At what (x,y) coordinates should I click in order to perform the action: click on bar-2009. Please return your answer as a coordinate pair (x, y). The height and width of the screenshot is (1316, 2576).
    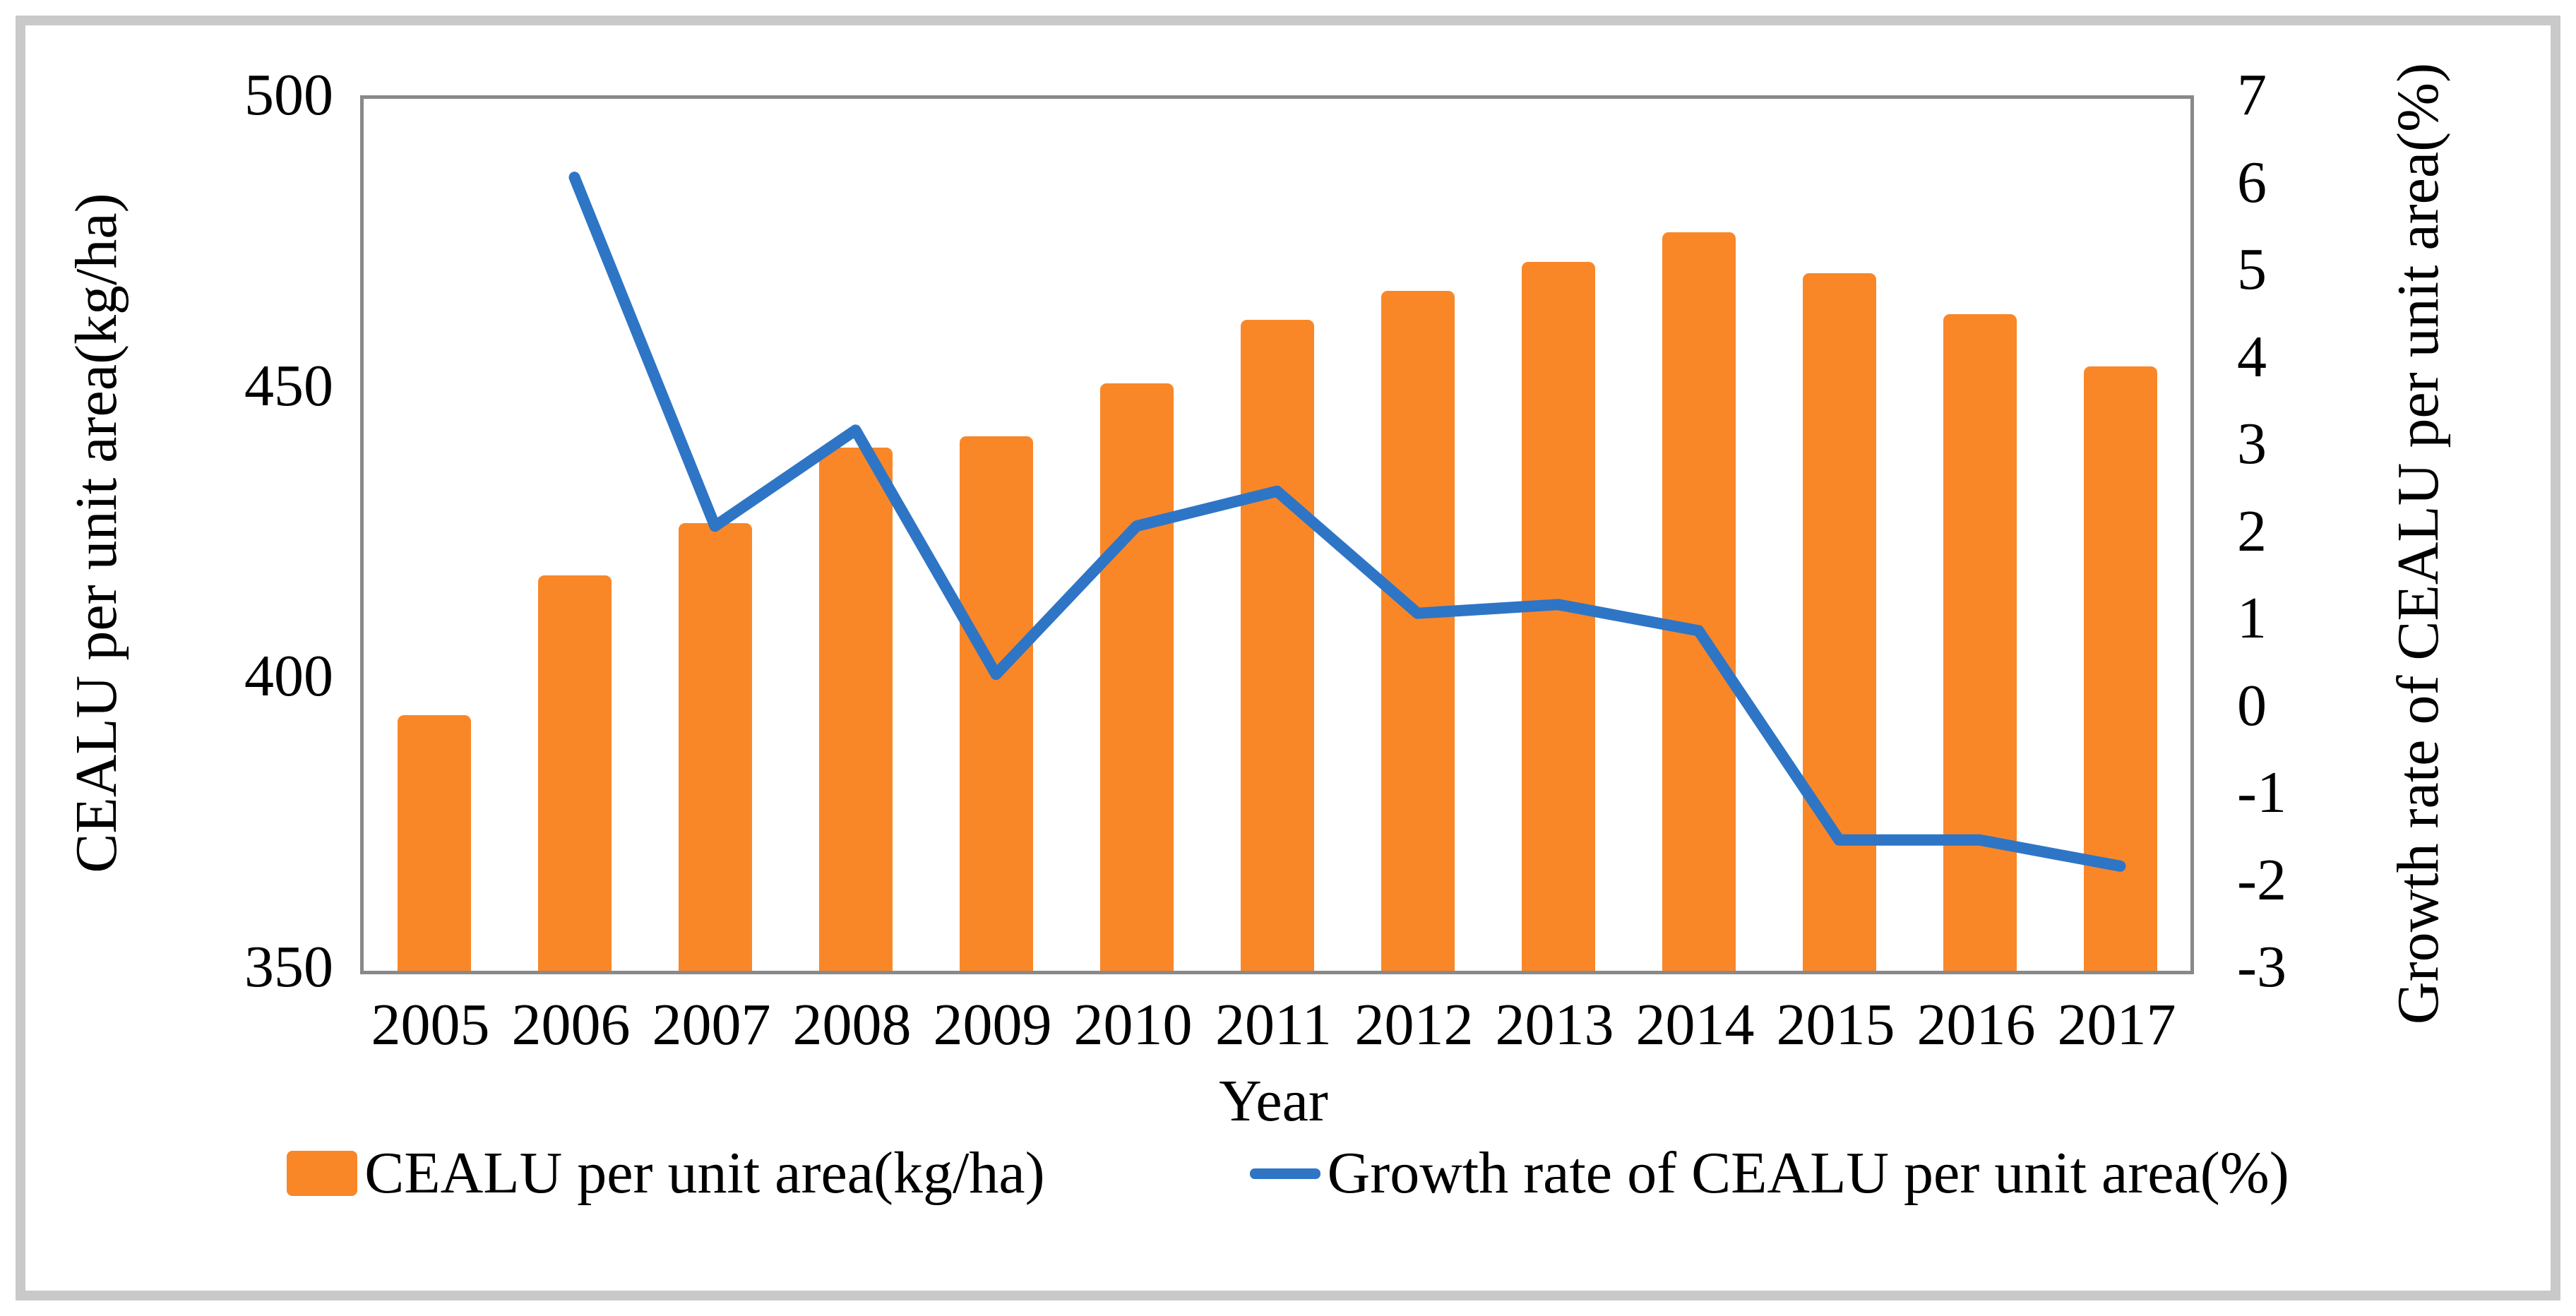
    Looking at the image, I should click on (996, 703).